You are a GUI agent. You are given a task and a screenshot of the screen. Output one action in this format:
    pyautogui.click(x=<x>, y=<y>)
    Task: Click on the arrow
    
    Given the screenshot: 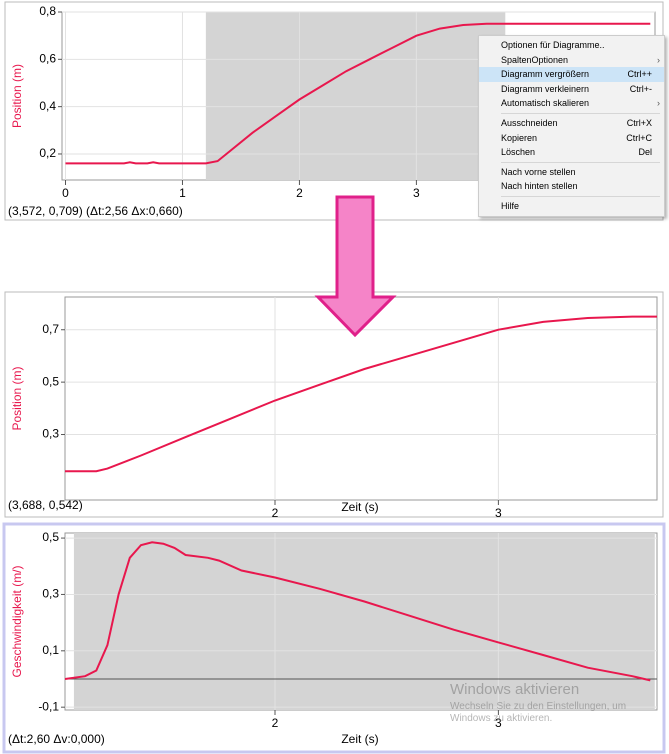 What is the action you would take?
    pyautogui.click(x=355, y=266)
    